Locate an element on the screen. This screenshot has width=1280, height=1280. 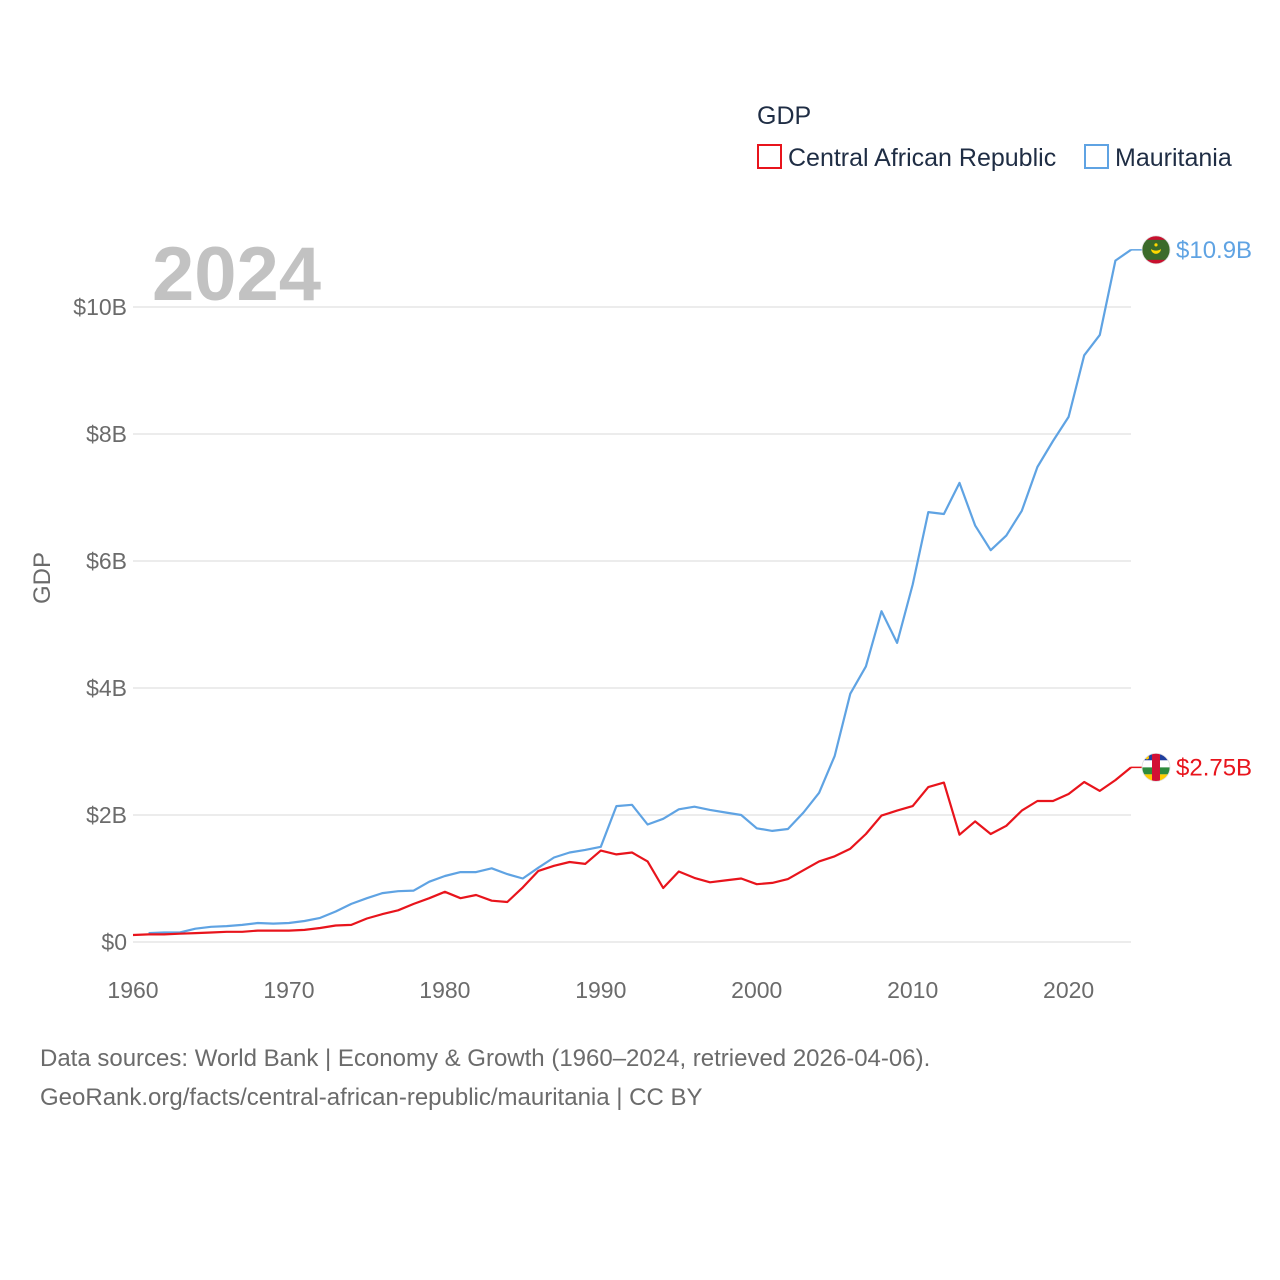
legend-label-central-african-republic: Central African Republic is located at coordinates (922, 158).